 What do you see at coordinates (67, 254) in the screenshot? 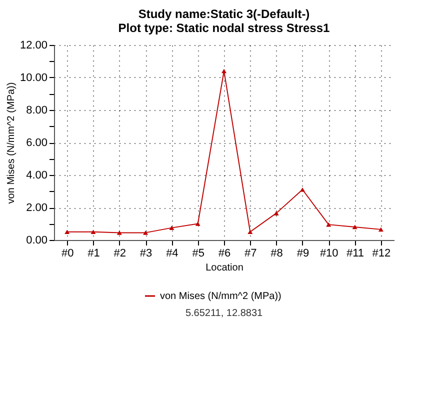
I see `x-tick-label: #0` at bounding box center [67, 254].